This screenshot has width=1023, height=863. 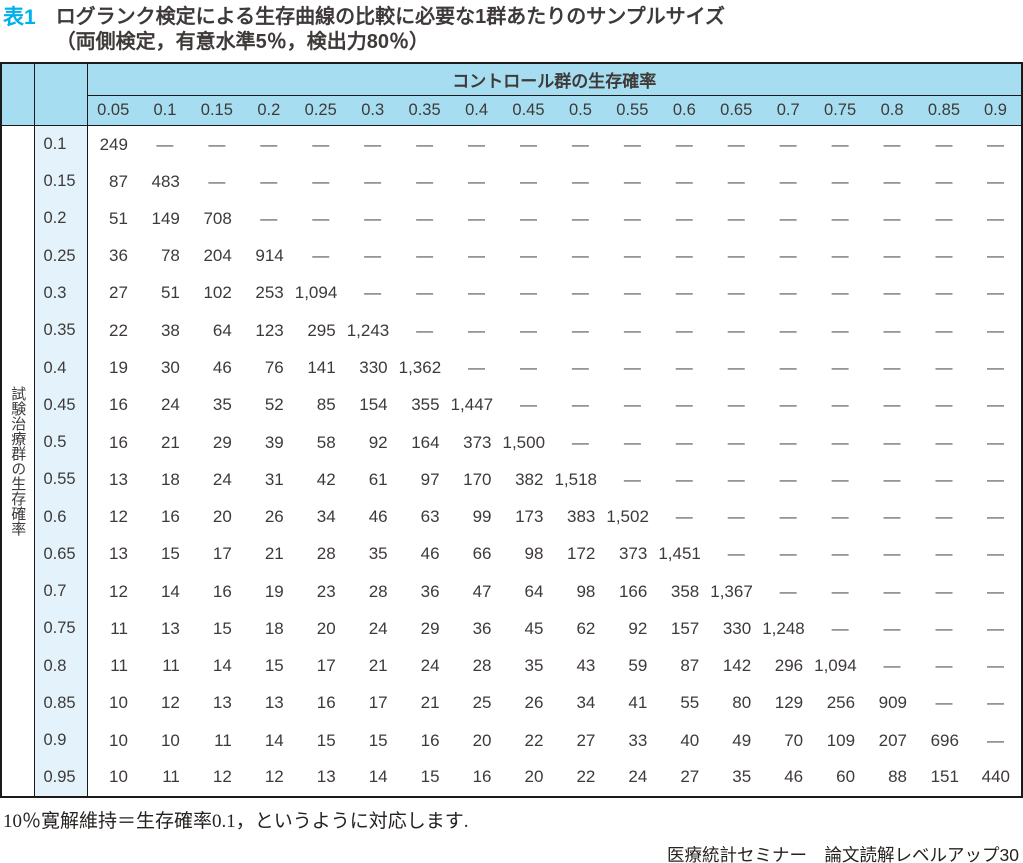 What do you see at coordinates (529, 479) in the screenshot?
I see `sample-size-cell: 382` at bounding box center [529, 479].